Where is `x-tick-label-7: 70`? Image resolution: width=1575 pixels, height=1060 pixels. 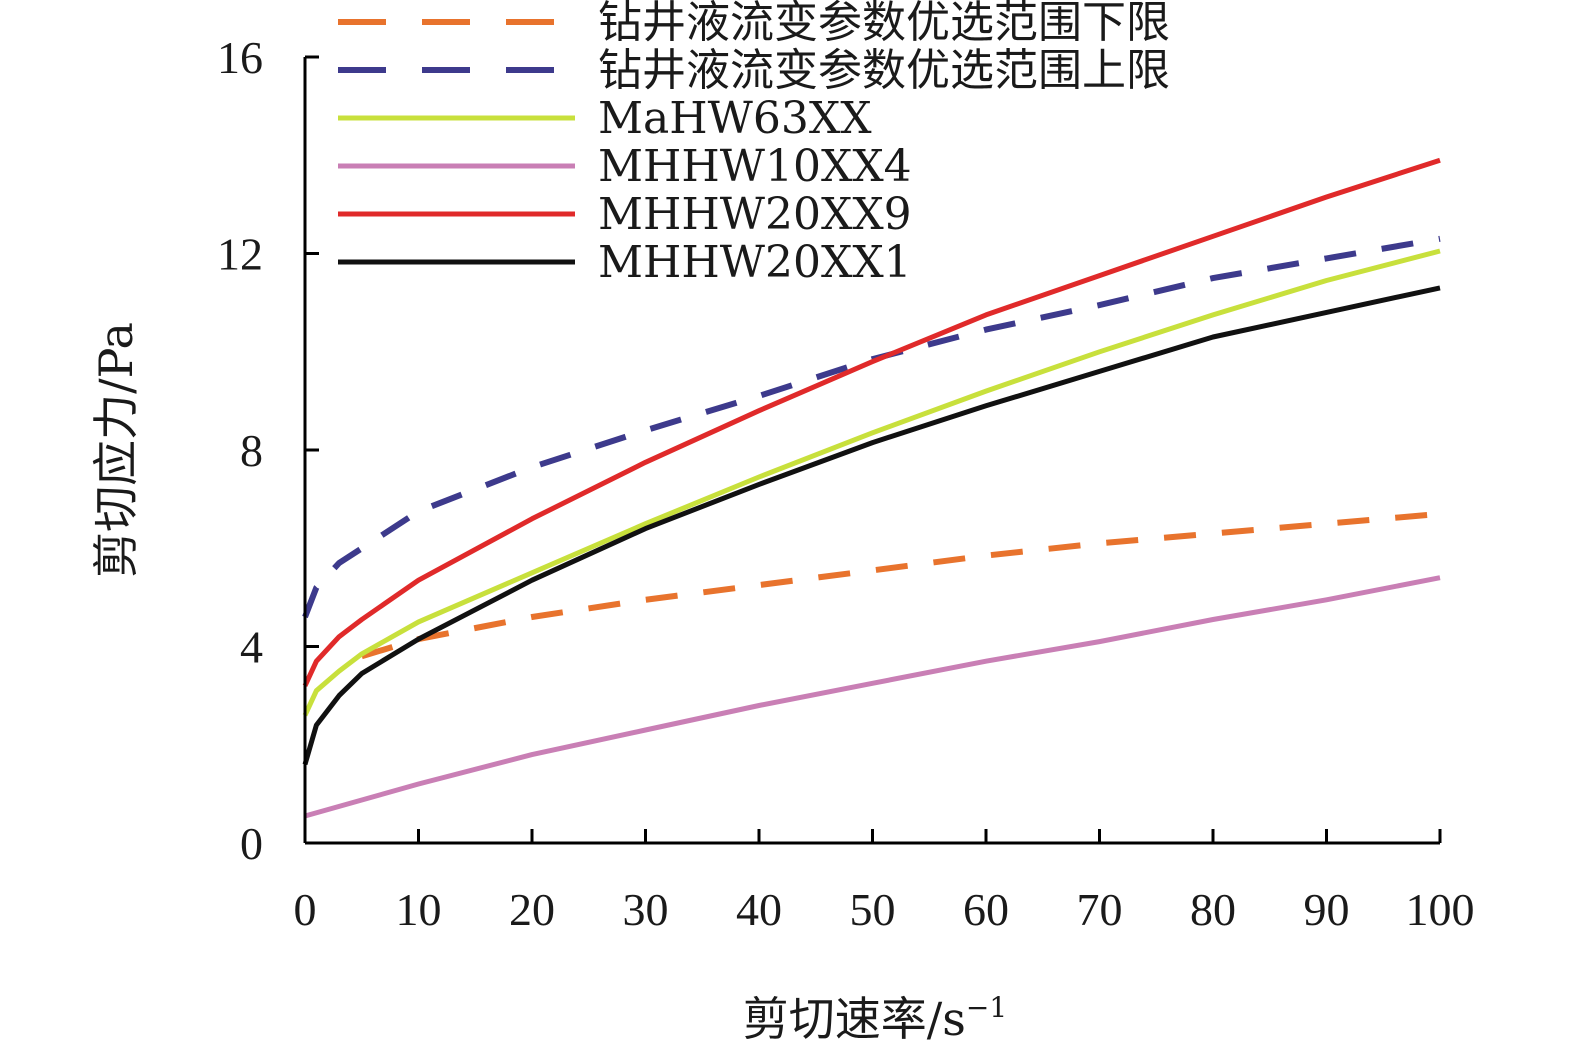 x-tick-label-7: 70 is located at coordinates (1100, 909).